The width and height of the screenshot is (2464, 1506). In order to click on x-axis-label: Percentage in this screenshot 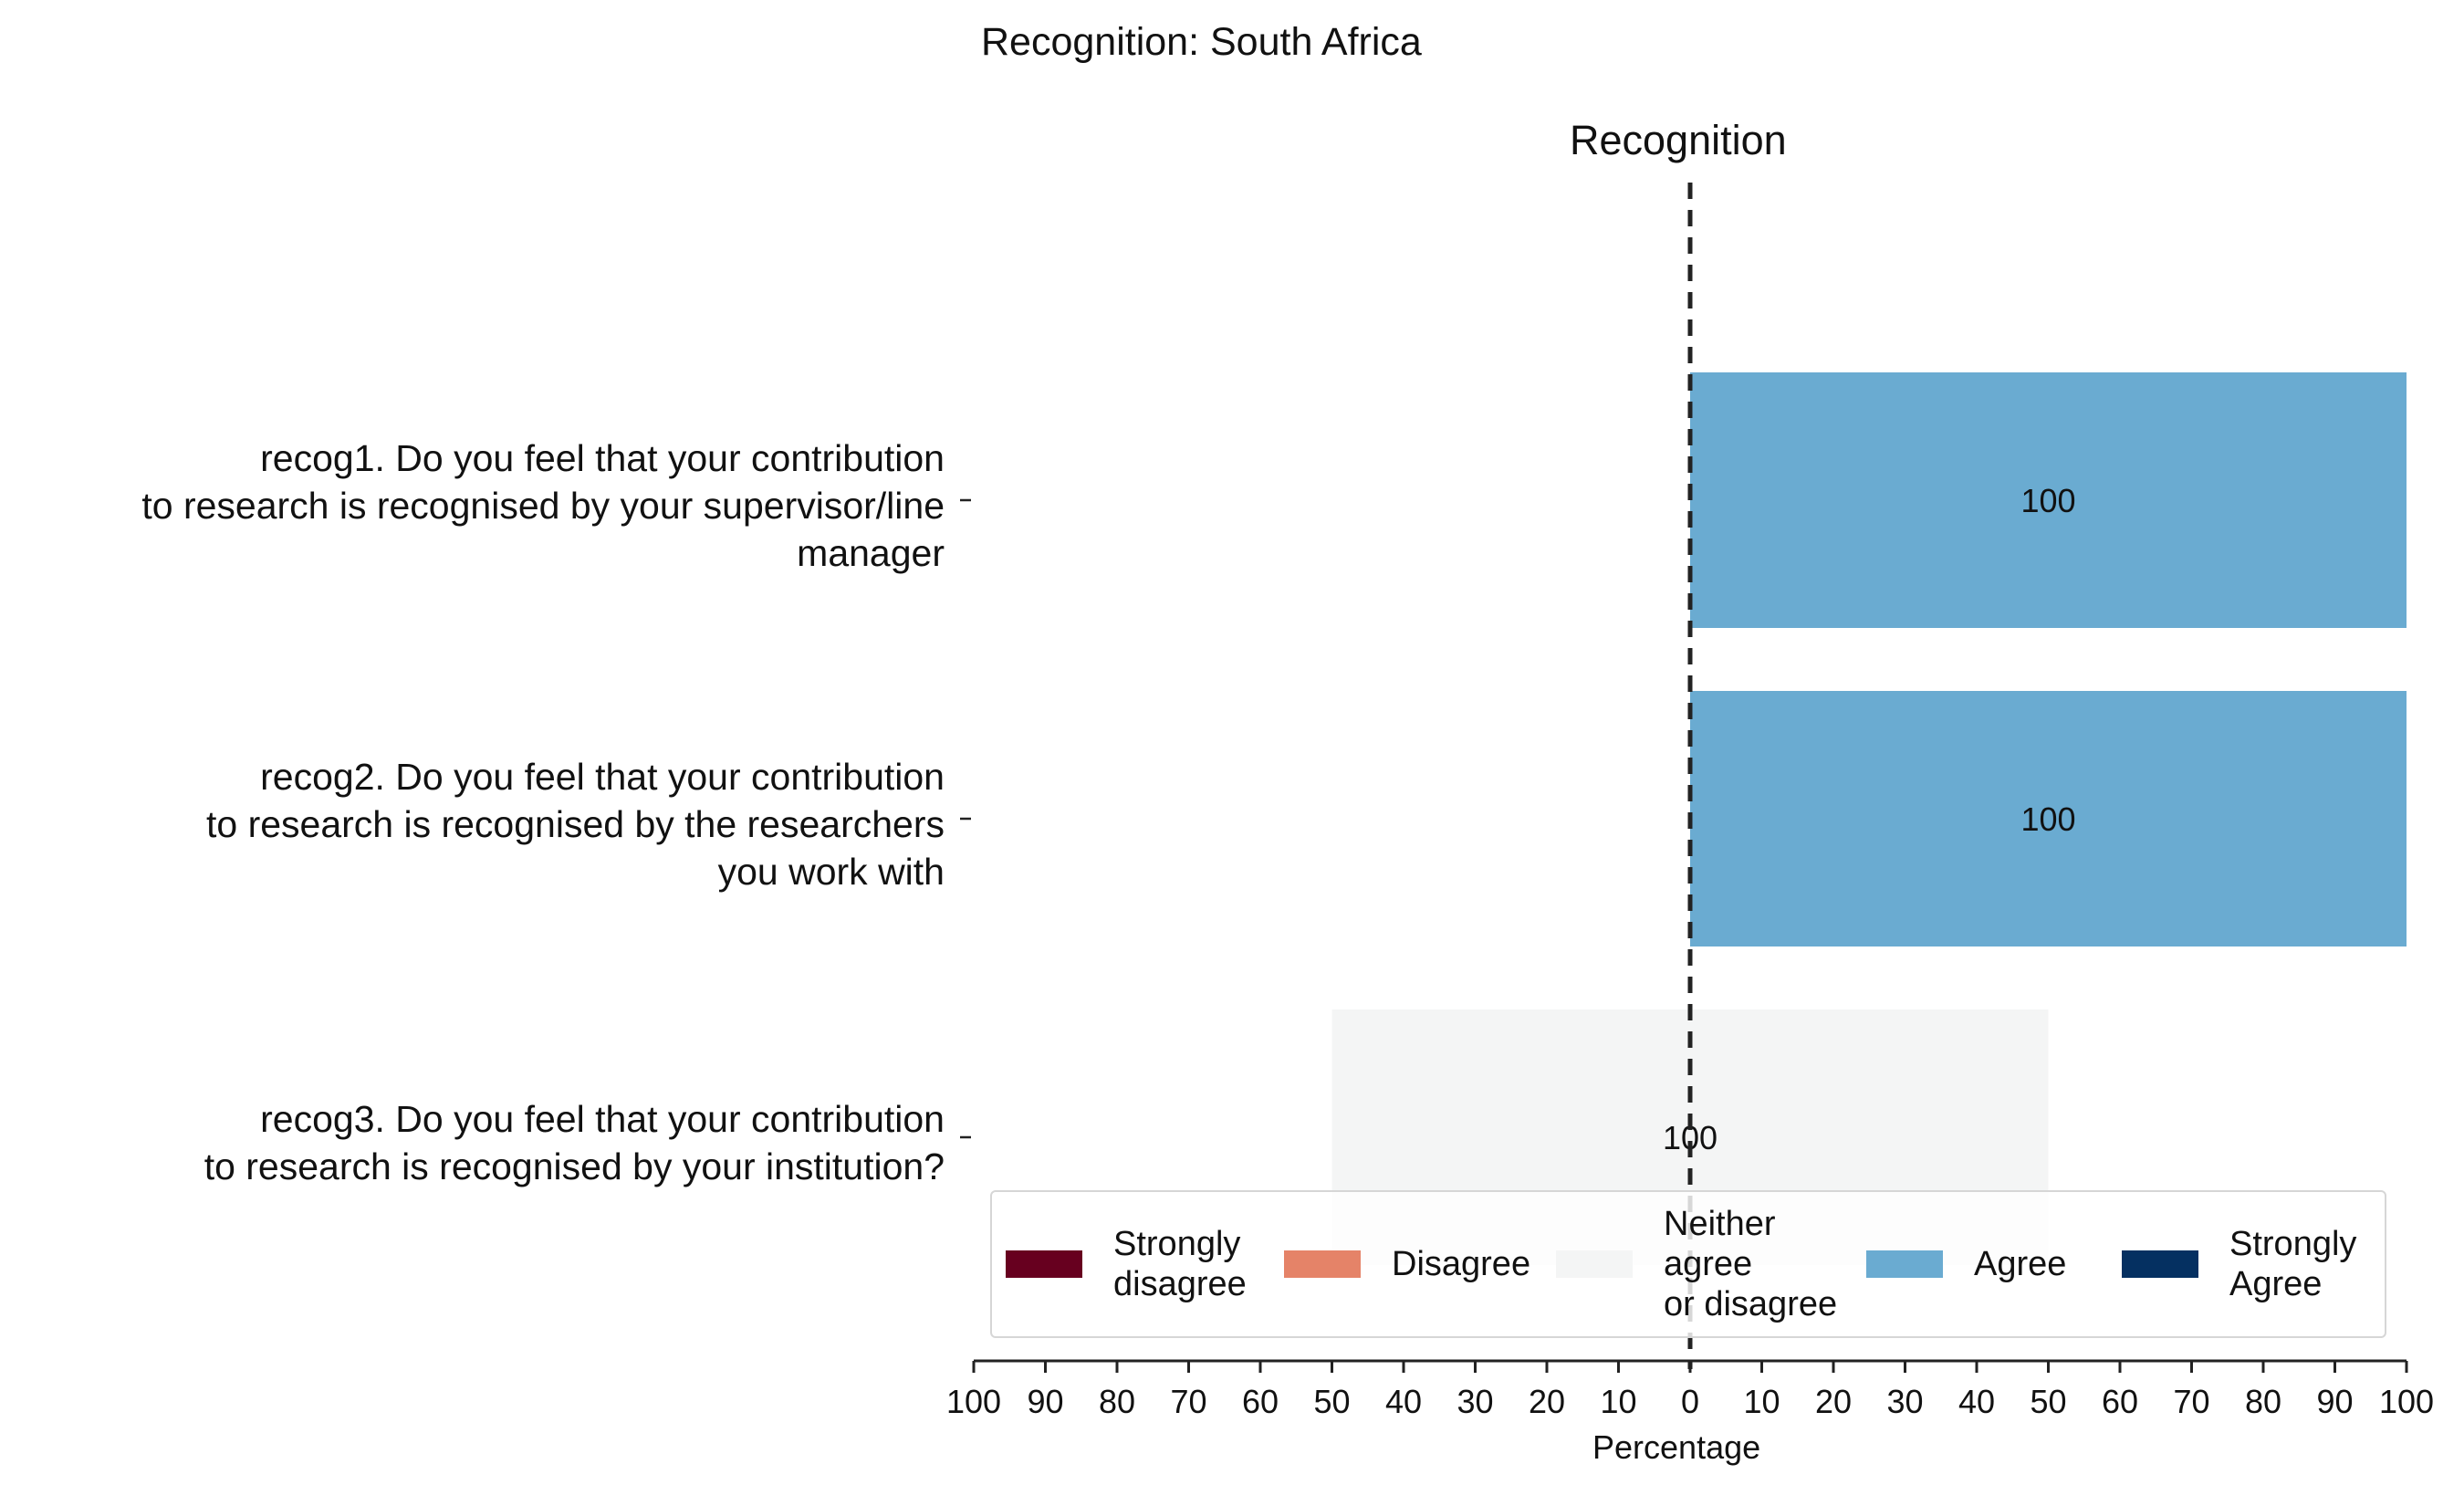, I will do `click(1676, 1447)`.